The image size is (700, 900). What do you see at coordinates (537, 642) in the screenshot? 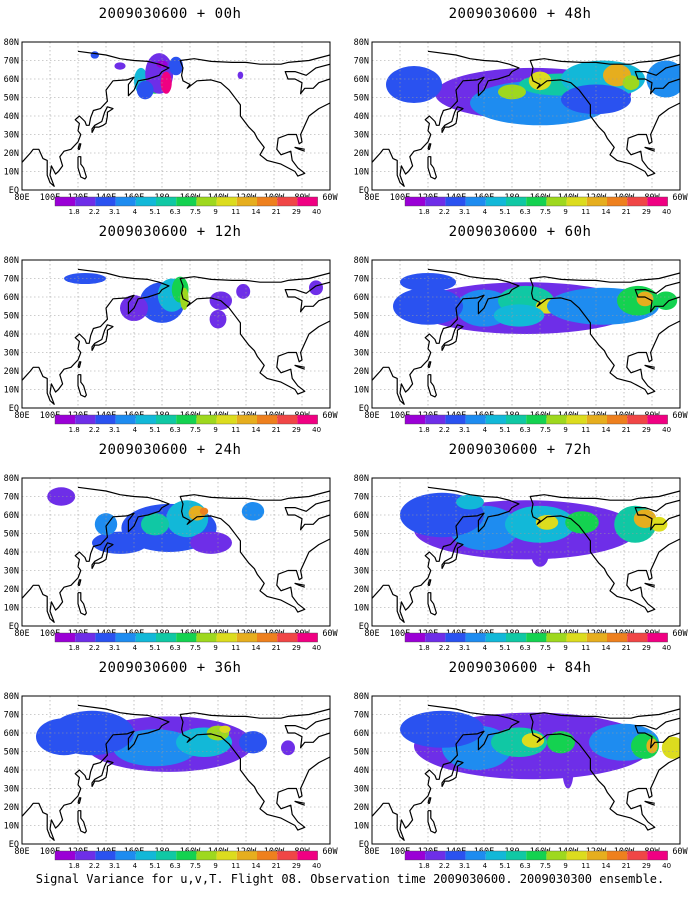
I see `colorbar: 1.8 2.2 3.1 4 5.1 6.3 7.5 9 11 14 21 29 40` at bounding box center [537, 642].